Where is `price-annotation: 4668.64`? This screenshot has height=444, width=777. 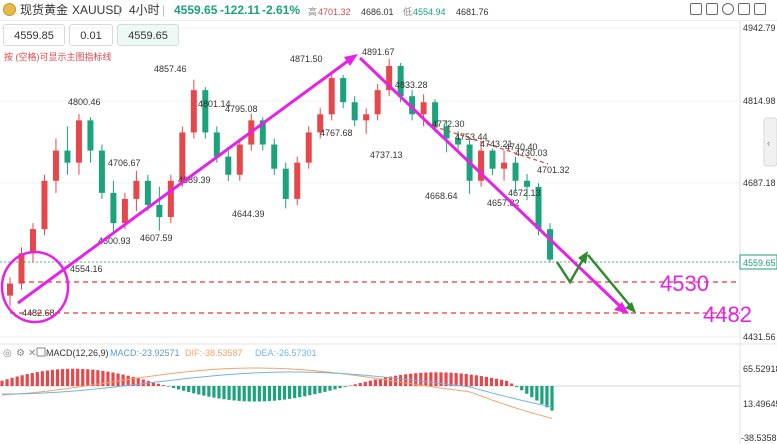 price-annotation: 4668.64 is located at coordinates (441, 196).